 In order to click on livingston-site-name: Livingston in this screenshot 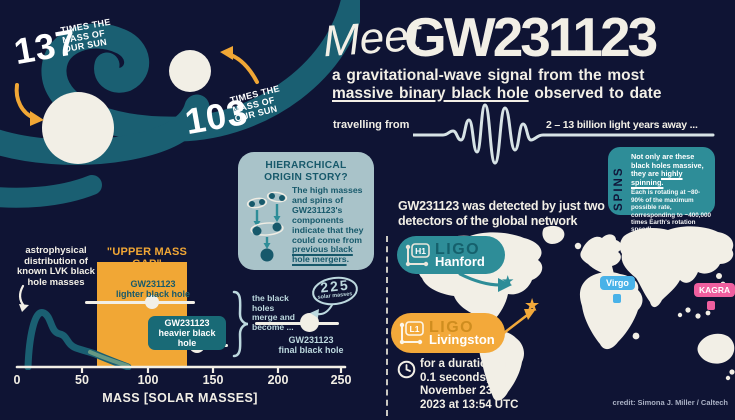, I will do `click(462, 339)`.